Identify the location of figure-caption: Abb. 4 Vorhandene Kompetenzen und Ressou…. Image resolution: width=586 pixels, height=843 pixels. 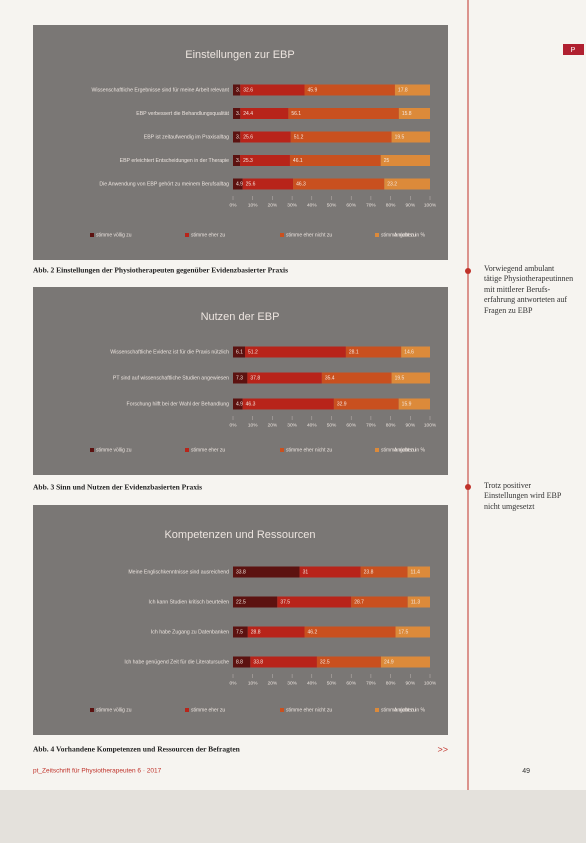
(137, 749).